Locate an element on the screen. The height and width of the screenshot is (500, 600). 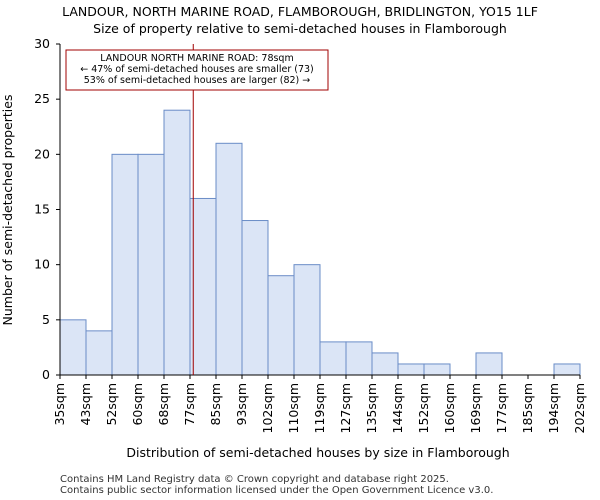
bar-119sqm is located at coordinates (333, 358).